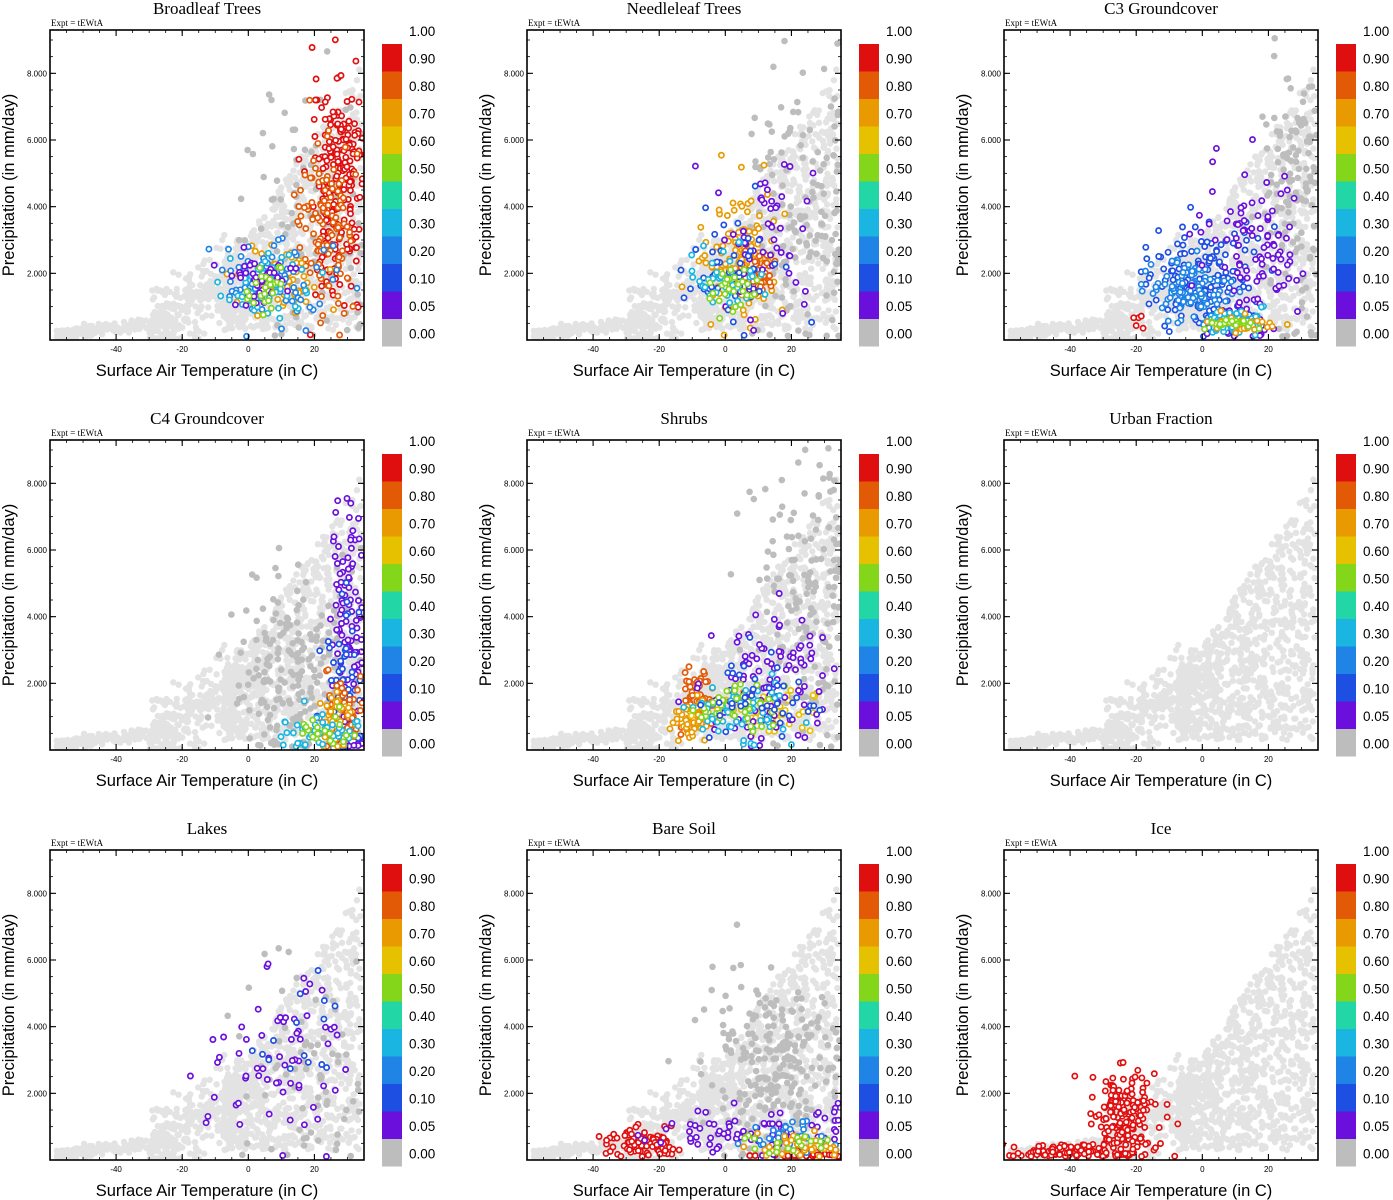  I want to click on x-tick-label: -20, so click(182, 349).